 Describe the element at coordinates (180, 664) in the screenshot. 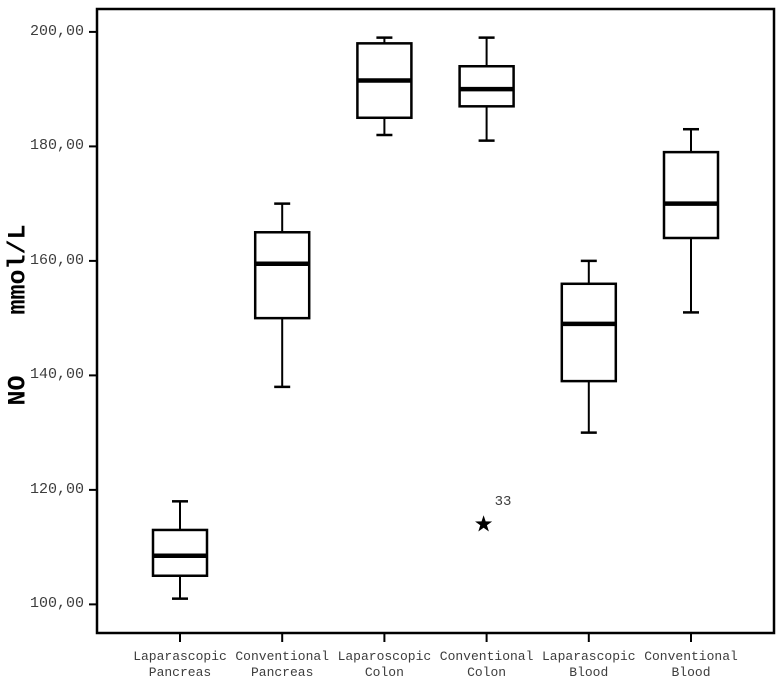

I see `category-label: Laparascopic Pancreas` at that location.